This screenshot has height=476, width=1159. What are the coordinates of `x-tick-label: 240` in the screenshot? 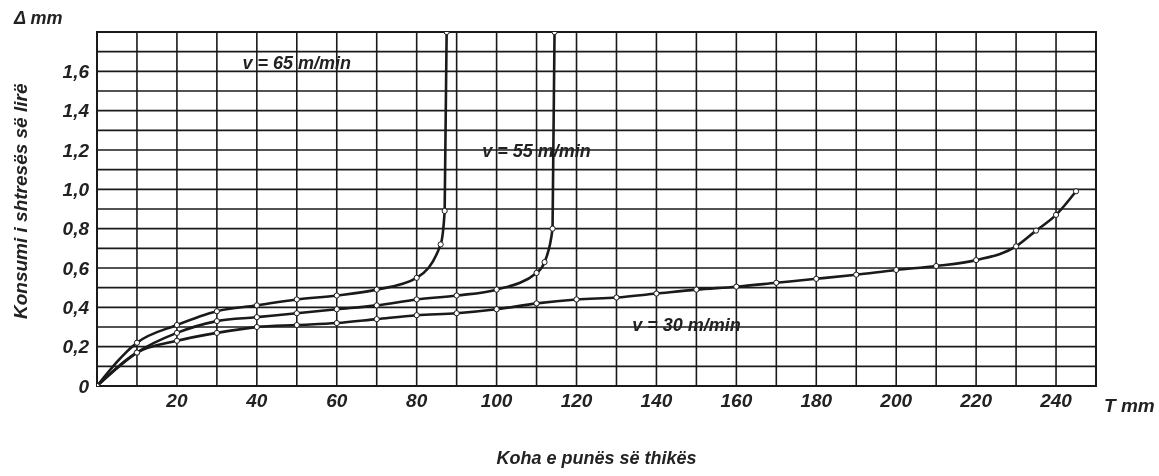 It's located at (1056, 401).